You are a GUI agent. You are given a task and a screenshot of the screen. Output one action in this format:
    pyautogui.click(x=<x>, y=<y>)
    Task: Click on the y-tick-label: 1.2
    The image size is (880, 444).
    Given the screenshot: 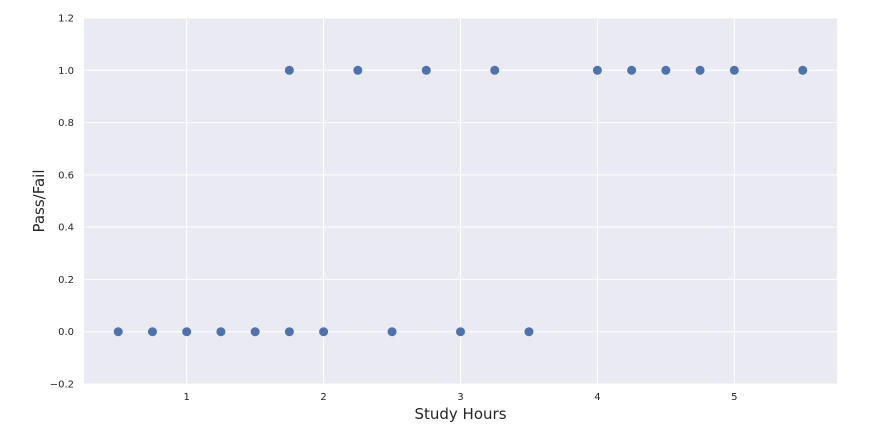 What is the action you would take?
    pyautogui.click(x=66, y=19)
    